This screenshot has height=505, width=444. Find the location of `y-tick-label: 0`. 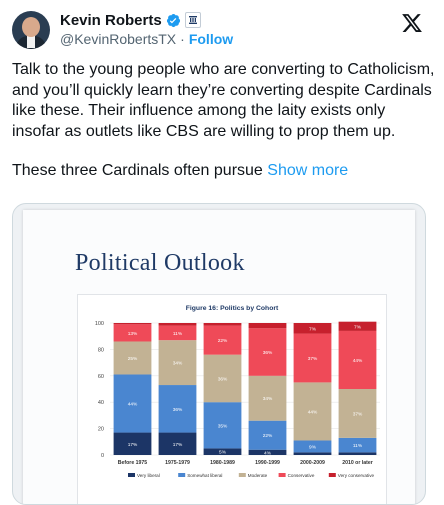

y-tick-label: 0 is located at coordinates (102, 456).